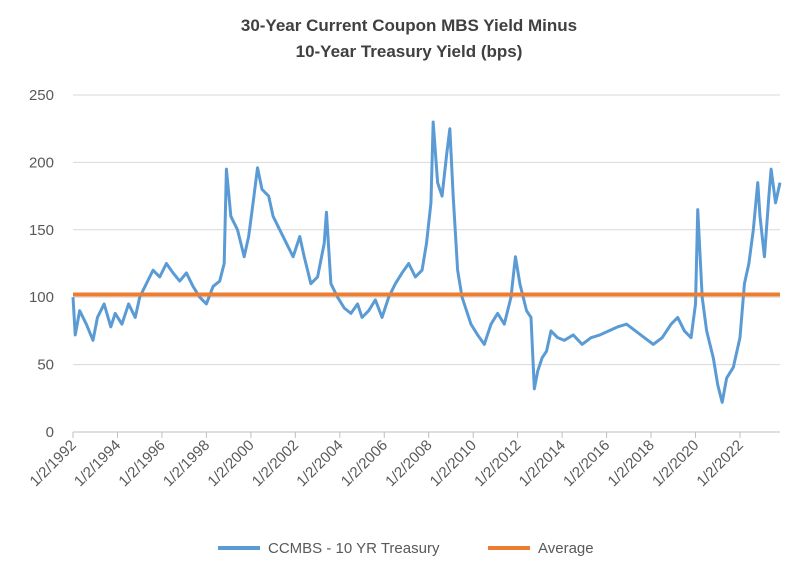 The image size is (812, 574). What do you see at coordinates (41, 162) in the screenshot?
I see `y-tick-label: 200` at bounding box center [41, 162].